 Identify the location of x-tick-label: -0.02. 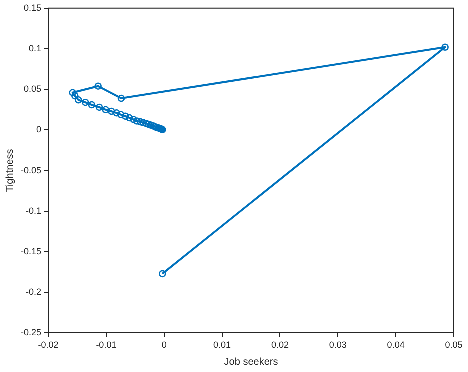
(48, 345).